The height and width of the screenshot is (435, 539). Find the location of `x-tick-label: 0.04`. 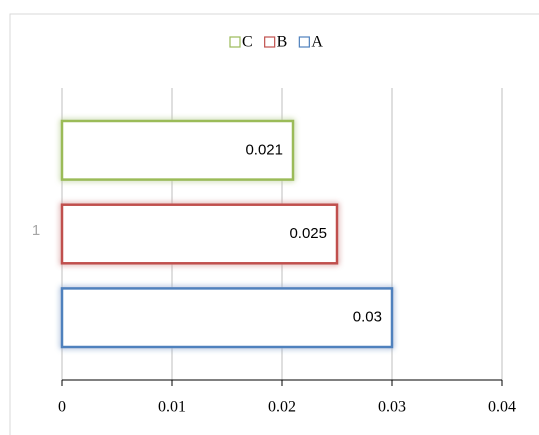

x-tick-label: 0.04 is located at coordinates (502, 407).